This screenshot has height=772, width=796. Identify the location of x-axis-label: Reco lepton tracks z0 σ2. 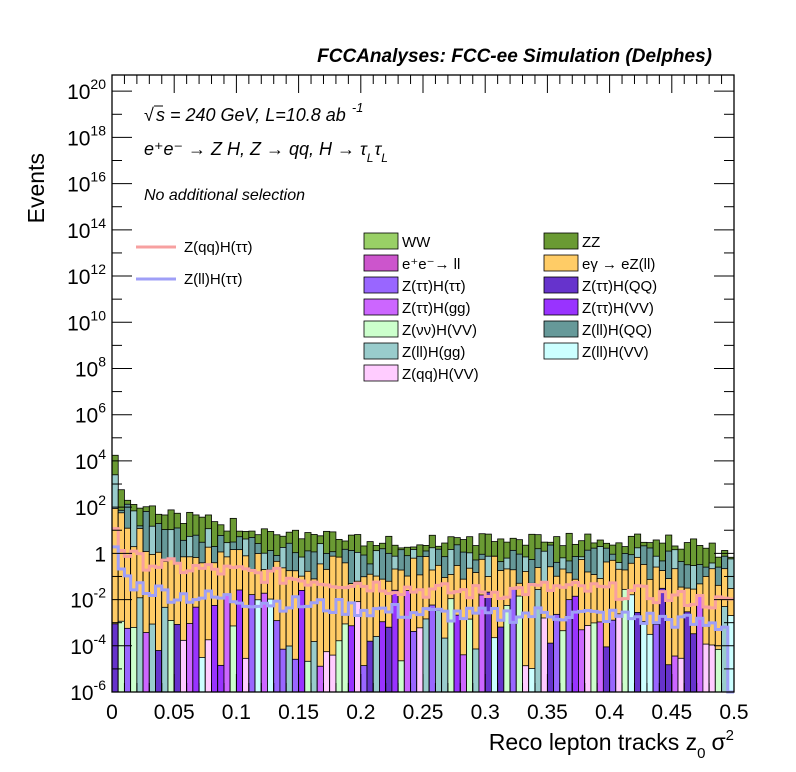
(611, 744).